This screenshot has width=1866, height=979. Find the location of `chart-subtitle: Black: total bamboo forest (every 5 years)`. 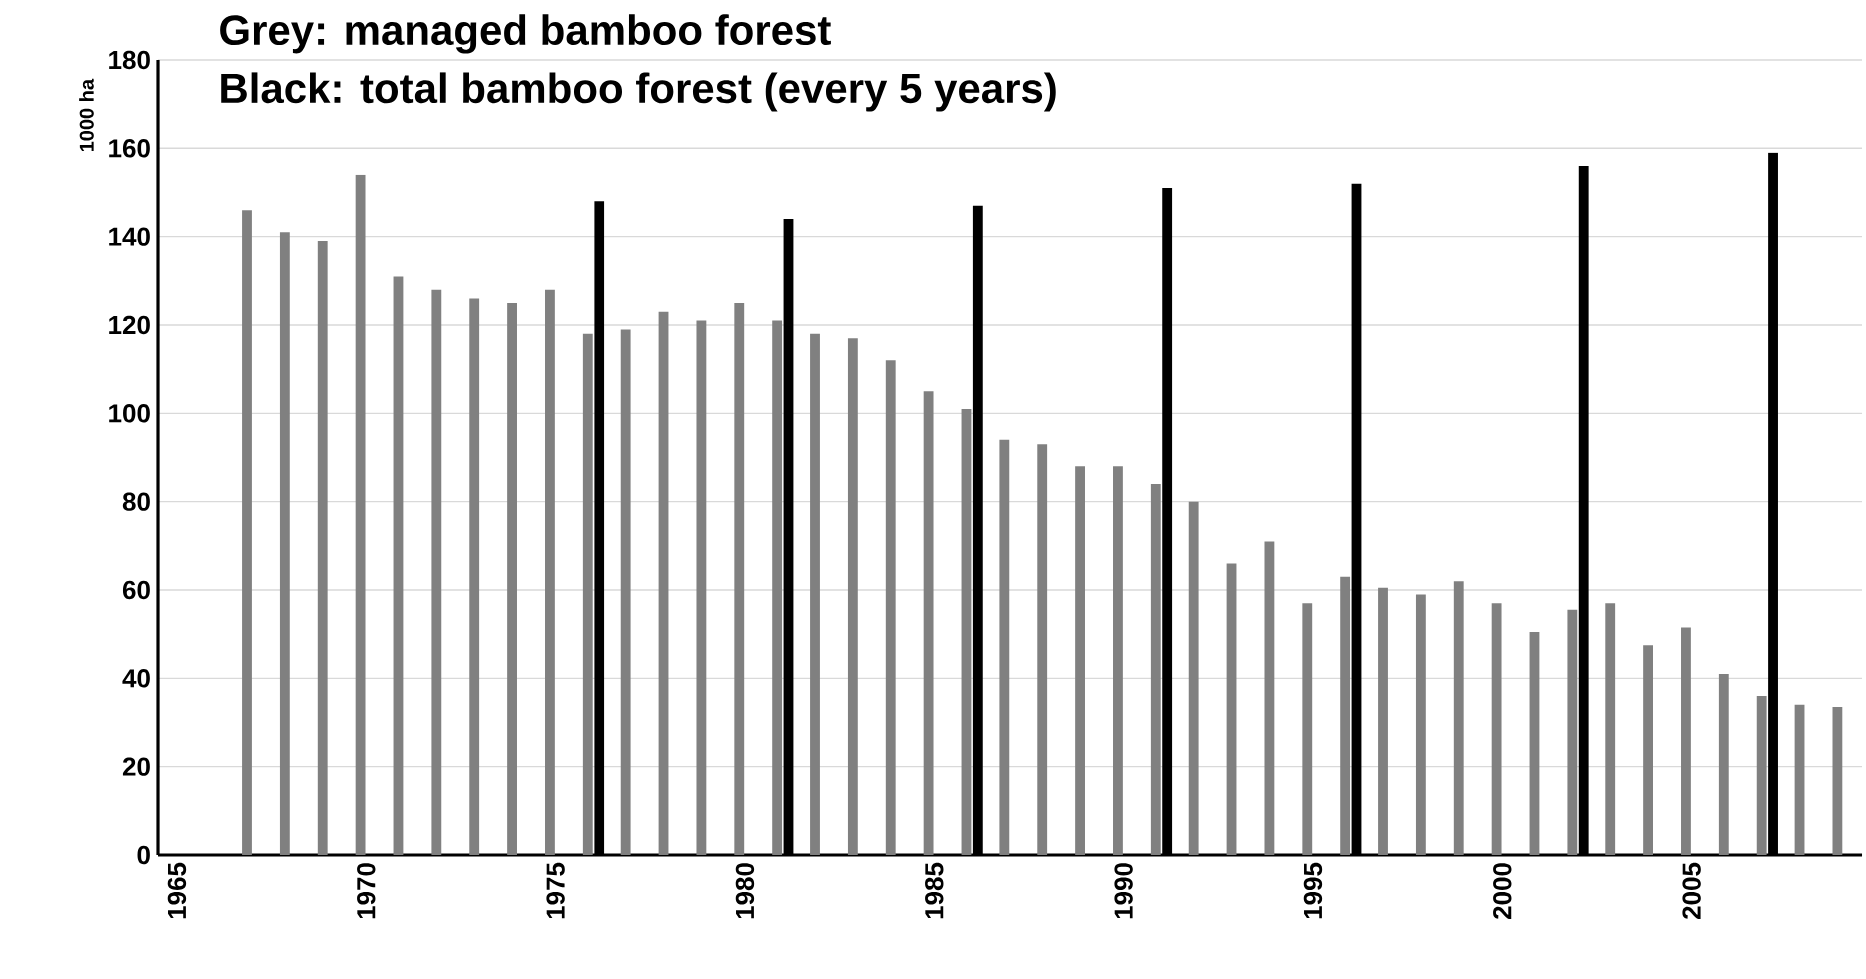

chart-subtitle: Black: total bamboo forest (every 5 years) is located at coordinates (638, 92).